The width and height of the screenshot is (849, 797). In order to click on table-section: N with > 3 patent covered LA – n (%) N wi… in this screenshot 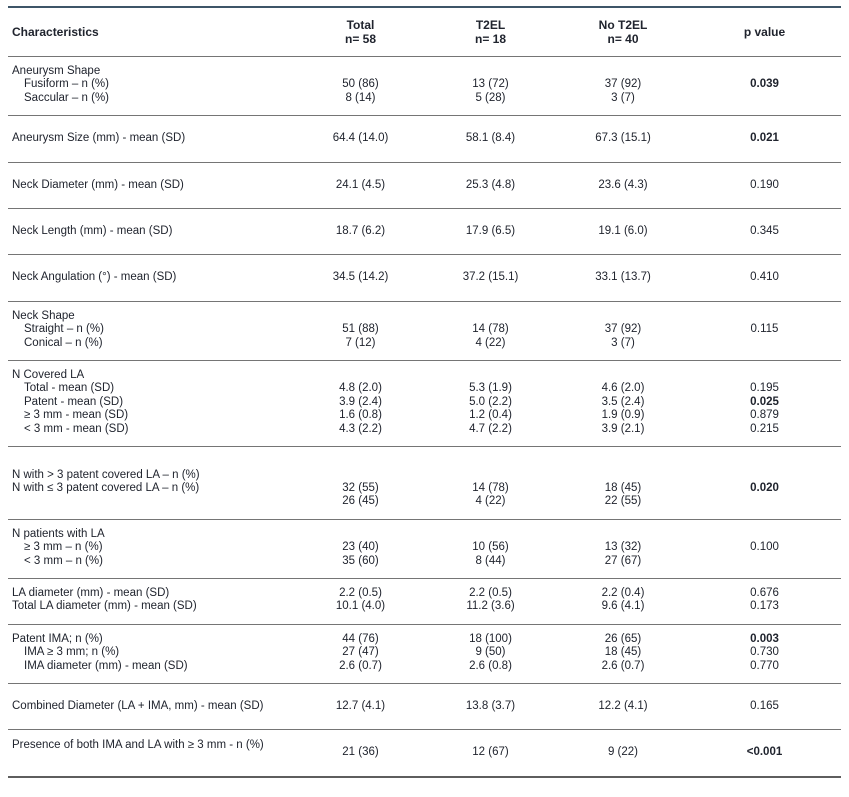, I will do `click(424, 483)`.